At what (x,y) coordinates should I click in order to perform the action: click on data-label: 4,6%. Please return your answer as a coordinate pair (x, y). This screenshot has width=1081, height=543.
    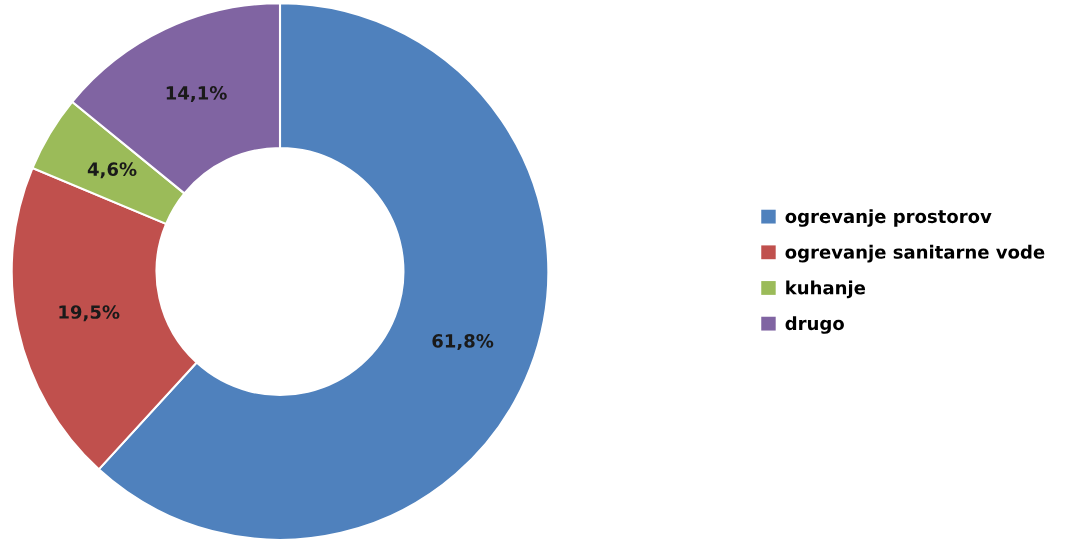
    Looking at the image, I should click on (112, 170).